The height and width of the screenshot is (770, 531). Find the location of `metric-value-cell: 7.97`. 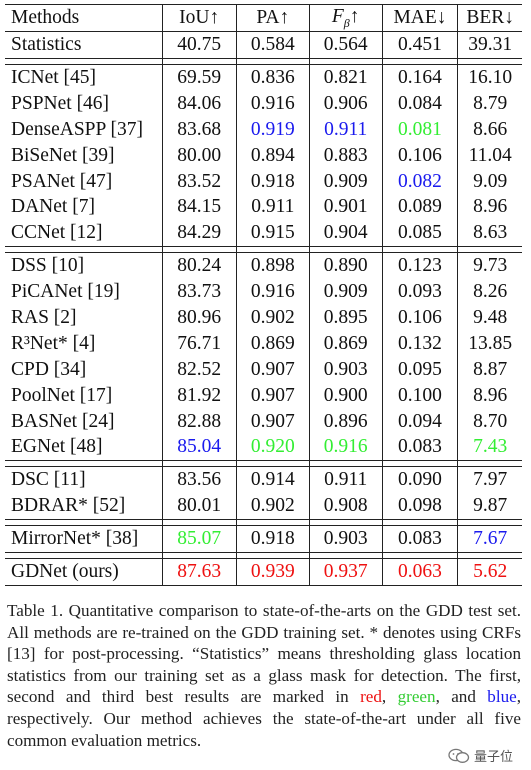

metric-value-cell: 7.97 is located at coordinates (489, 480).